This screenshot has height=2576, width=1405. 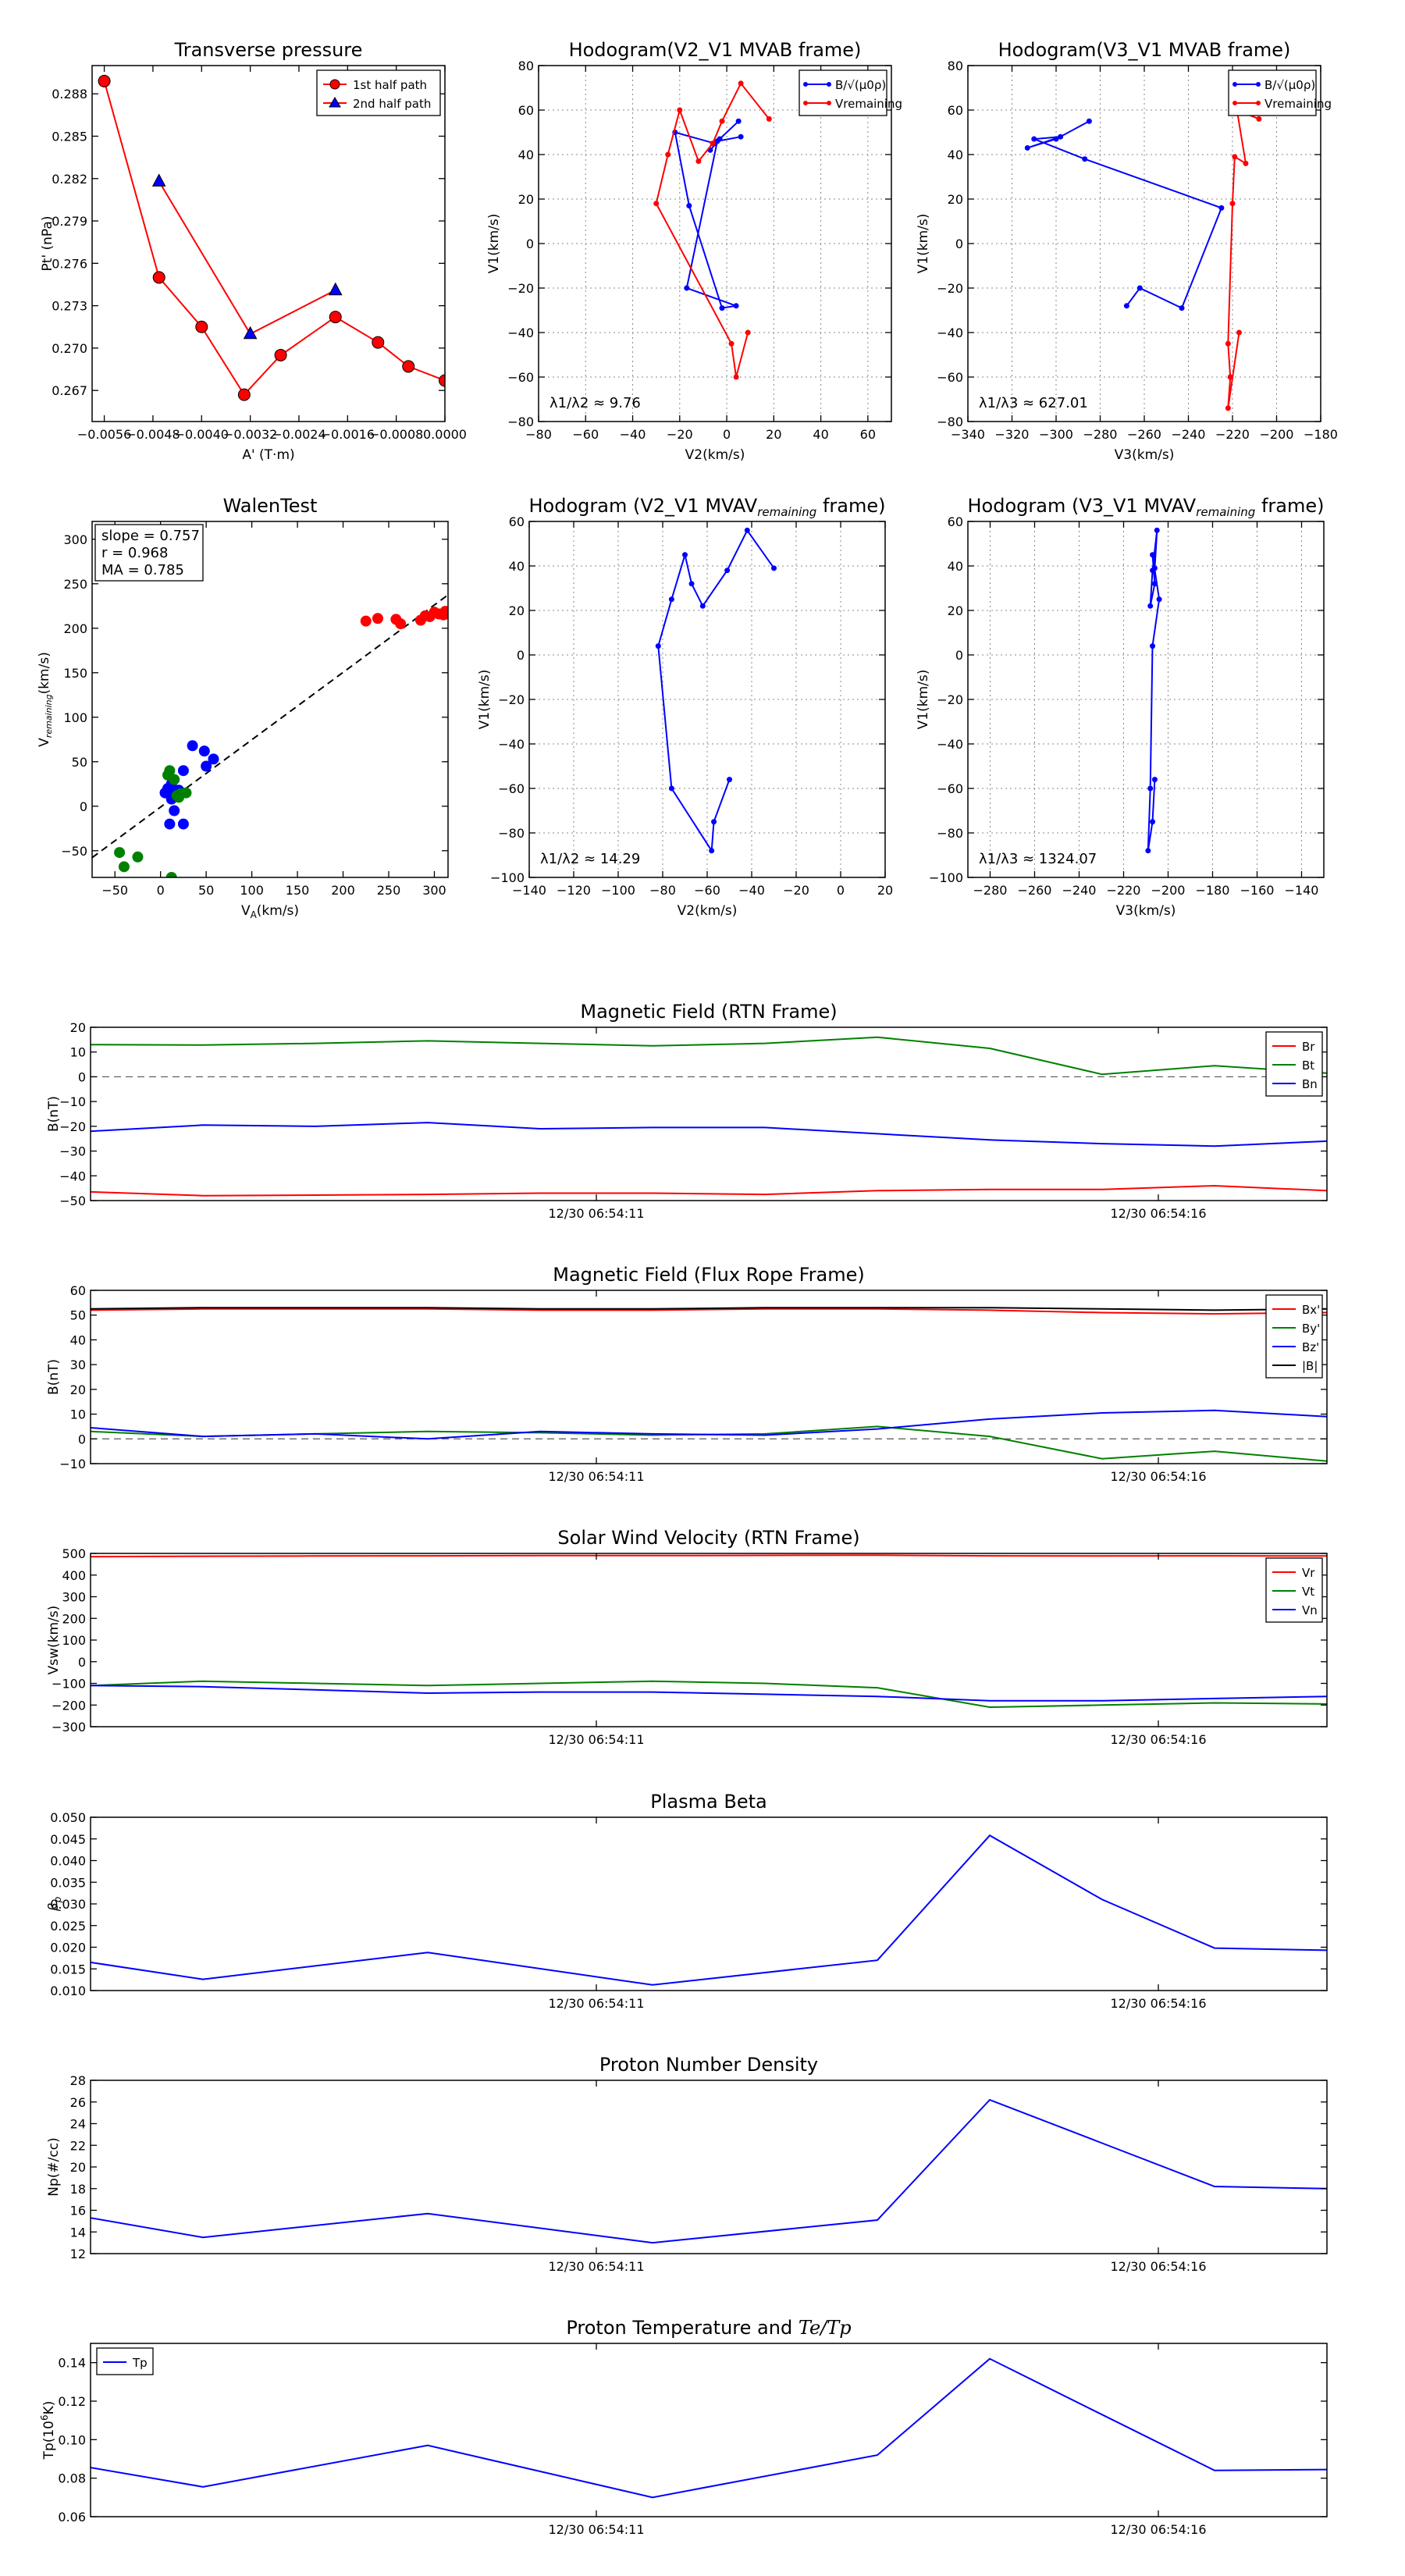 What do you see at coordinates (47, 244) in the screenshot?
I see `y-axis-label: Pt' (nPa)` at bounding box center [47, 244].